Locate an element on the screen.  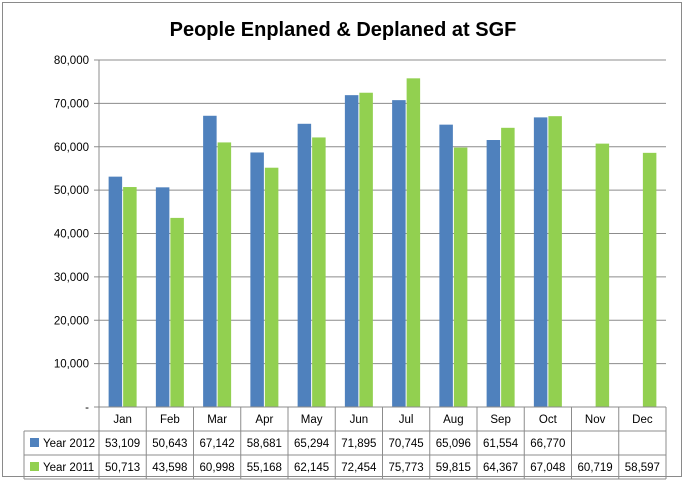
y-tick-label: 50,000 is located at coordinates (71, 191).